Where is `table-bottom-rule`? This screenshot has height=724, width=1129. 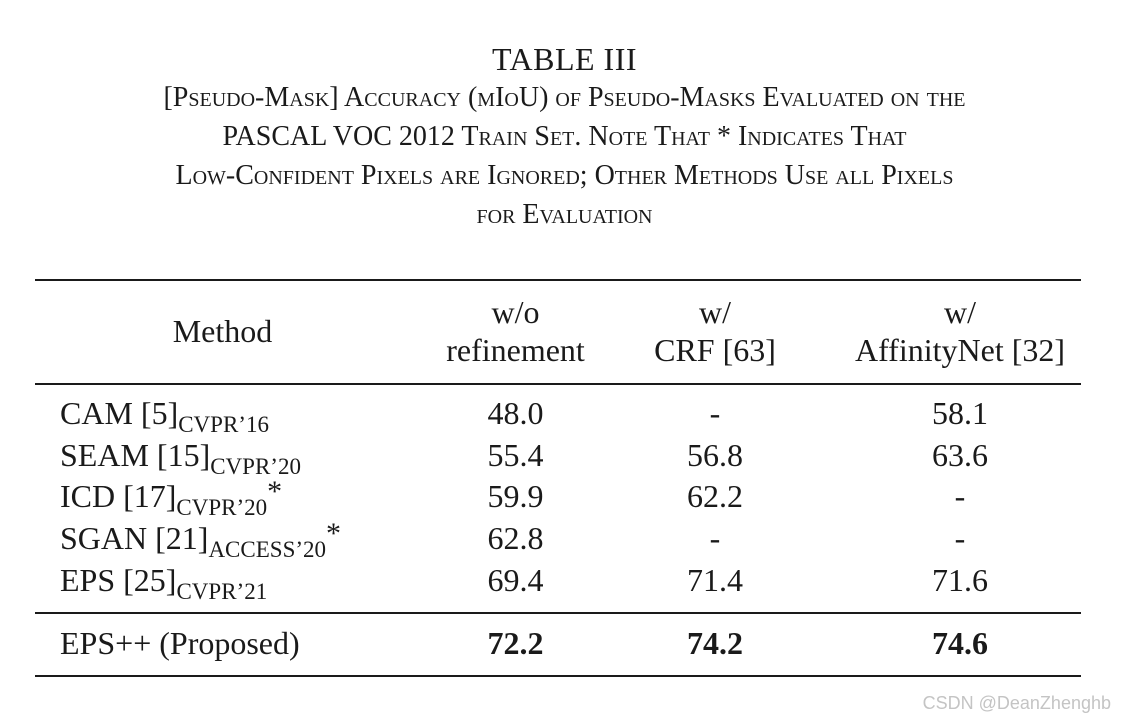 table-bottom-rule is located at coordinates (558, 676).